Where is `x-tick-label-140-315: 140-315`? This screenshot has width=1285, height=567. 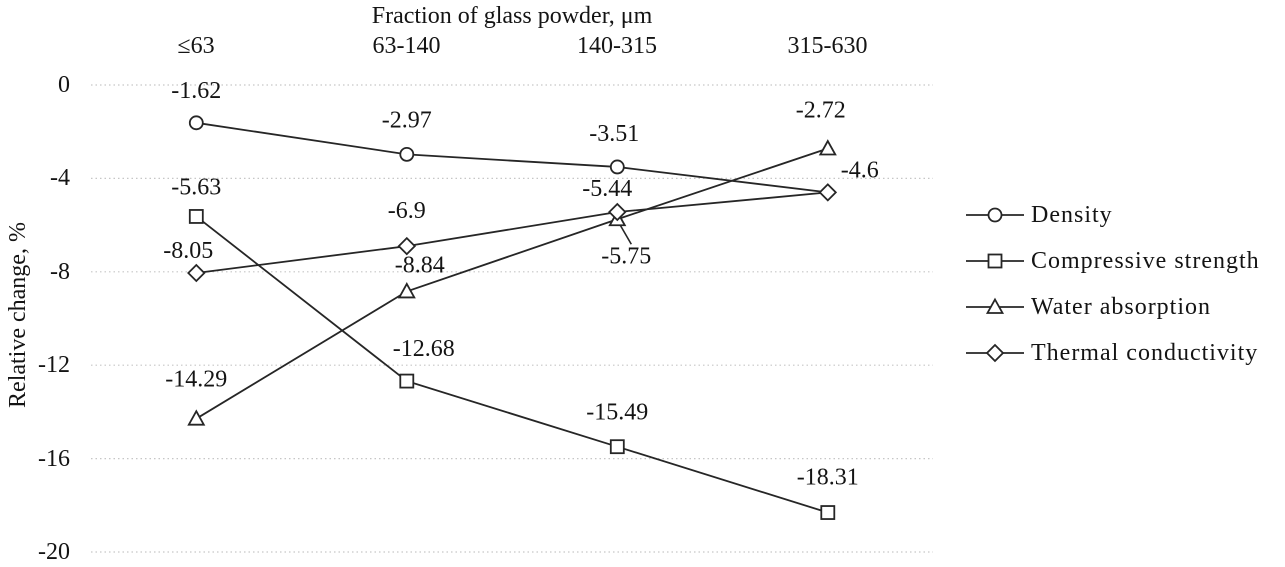
x-tick-label-140-315: 140-315 is located at coordinates (617, 46).